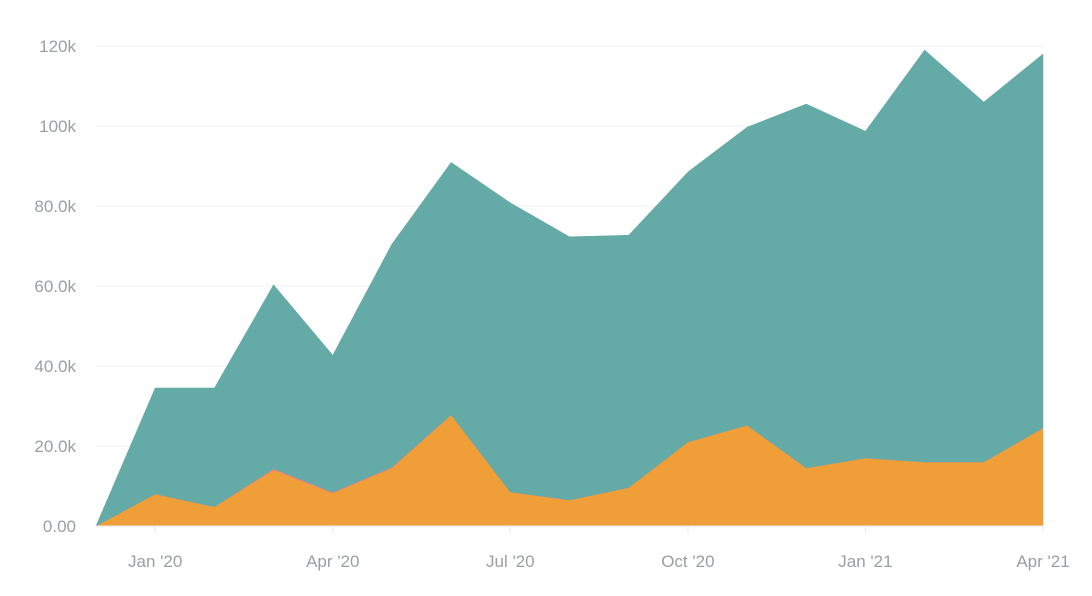 The width and height of the screenshot is (1092, 596). I want to click on x-tick-label: Apr '21, so click(1042, 561).